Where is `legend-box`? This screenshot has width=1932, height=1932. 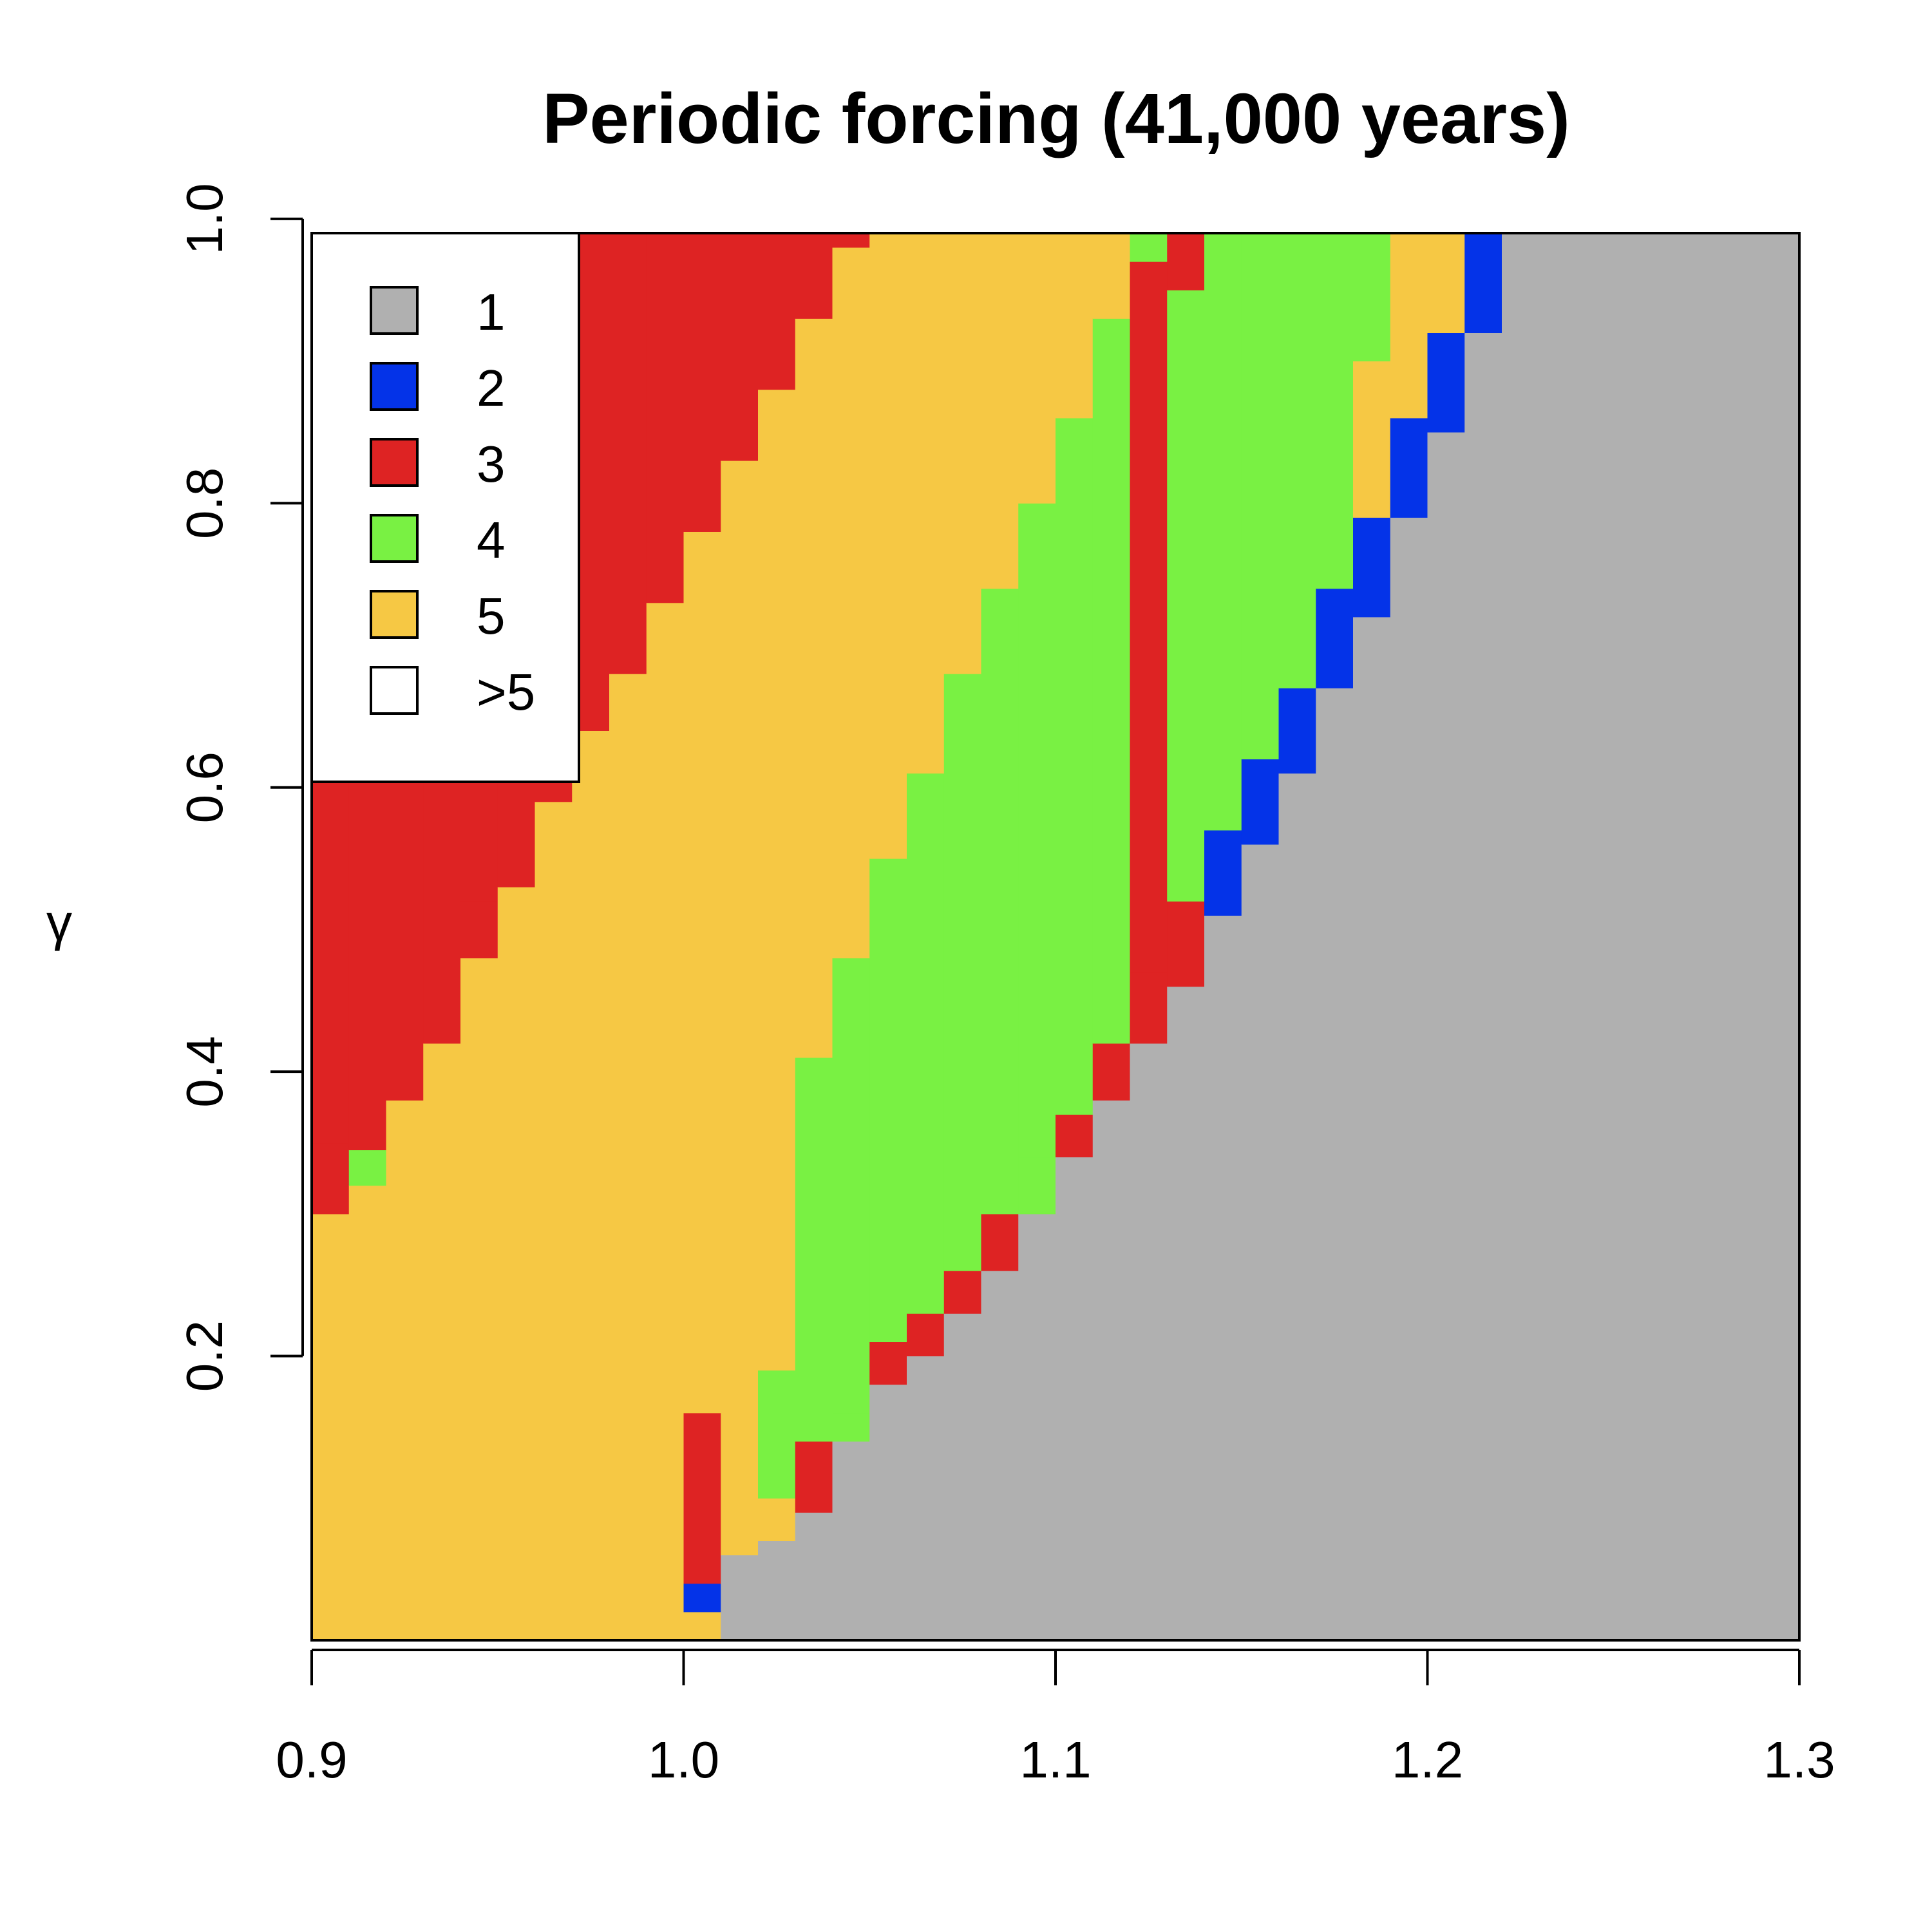
legend-box is located at coordinates (445, 508).